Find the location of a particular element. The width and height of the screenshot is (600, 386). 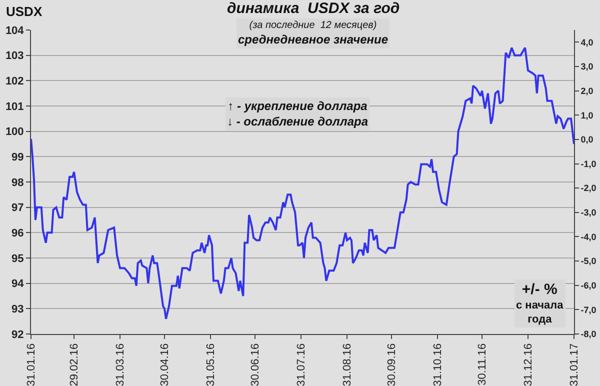

y2-tick-label: 1,0 is located at coordinates (587, 115).